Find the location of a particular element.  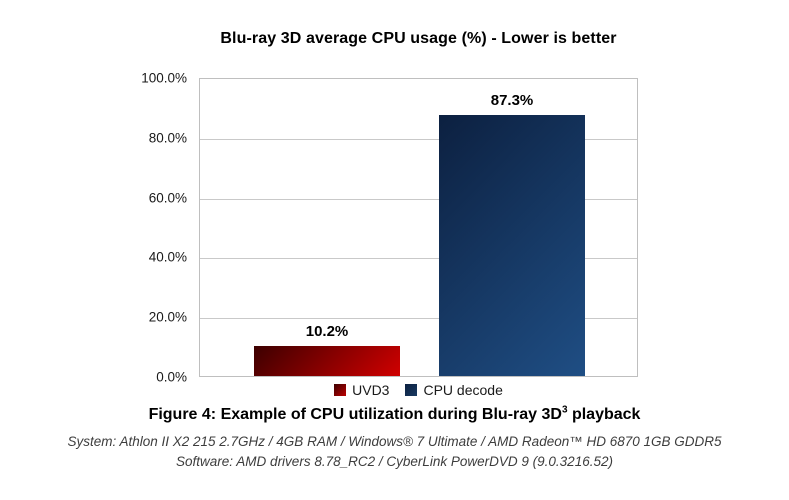

legend-item-cpu-decode: CPU decode is located at coordinates (454, 390).